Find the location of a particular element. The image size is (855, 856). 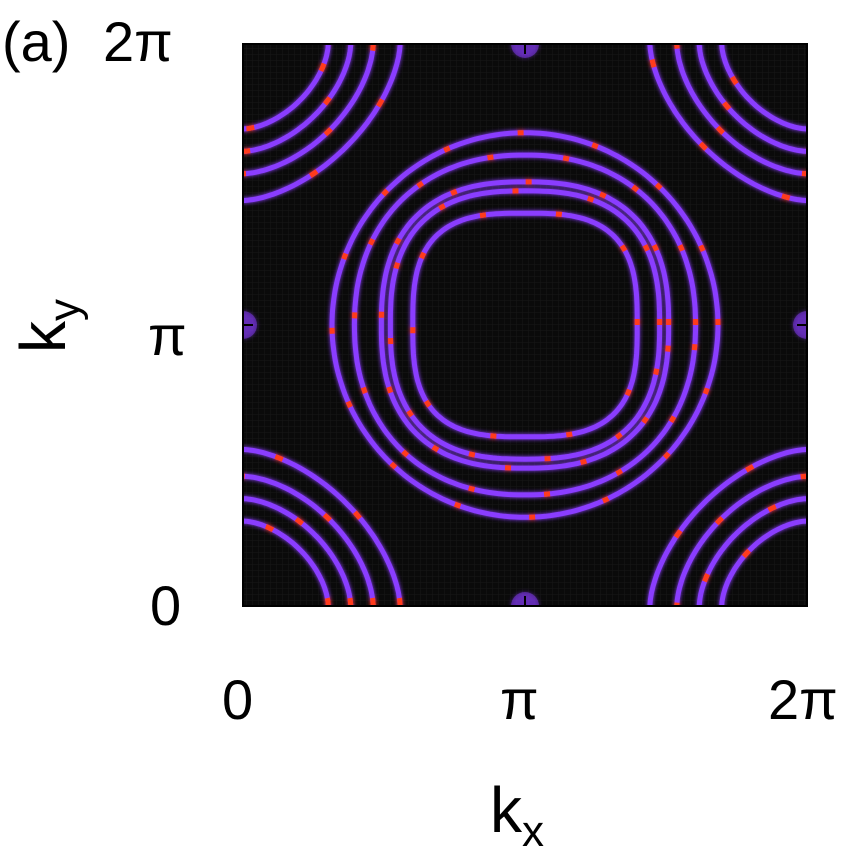

x-tick-label-0: 0 is located at coordinates (238, 699).